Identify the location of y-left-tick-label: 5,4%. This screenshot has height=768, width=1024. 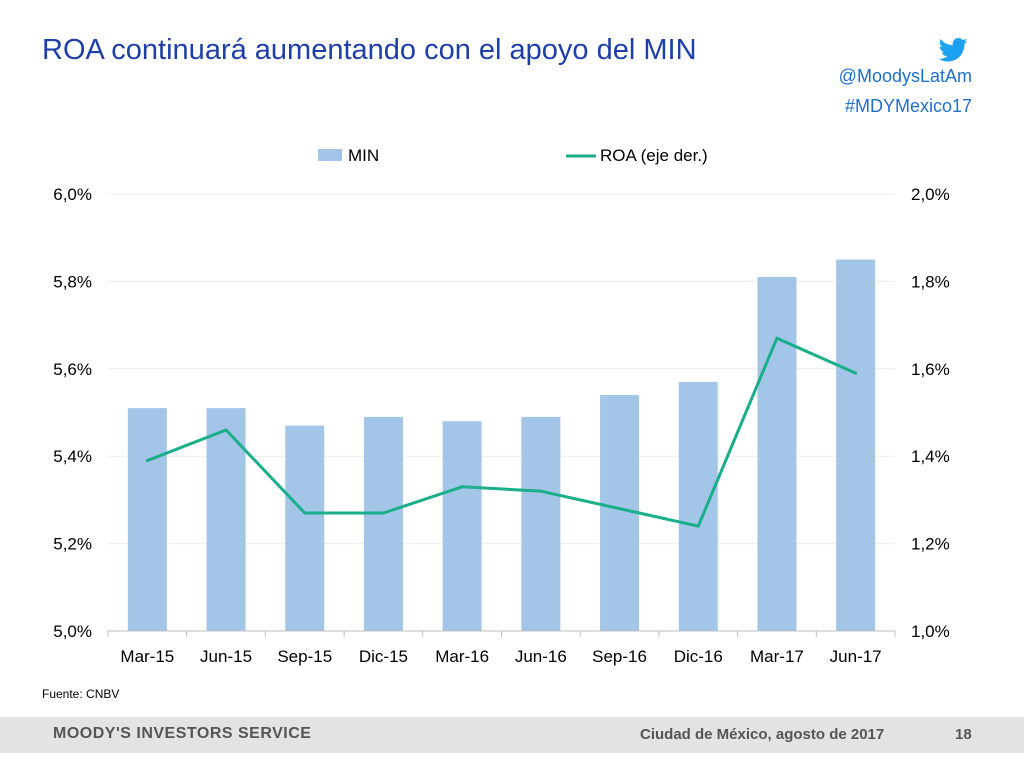
(72, 456).